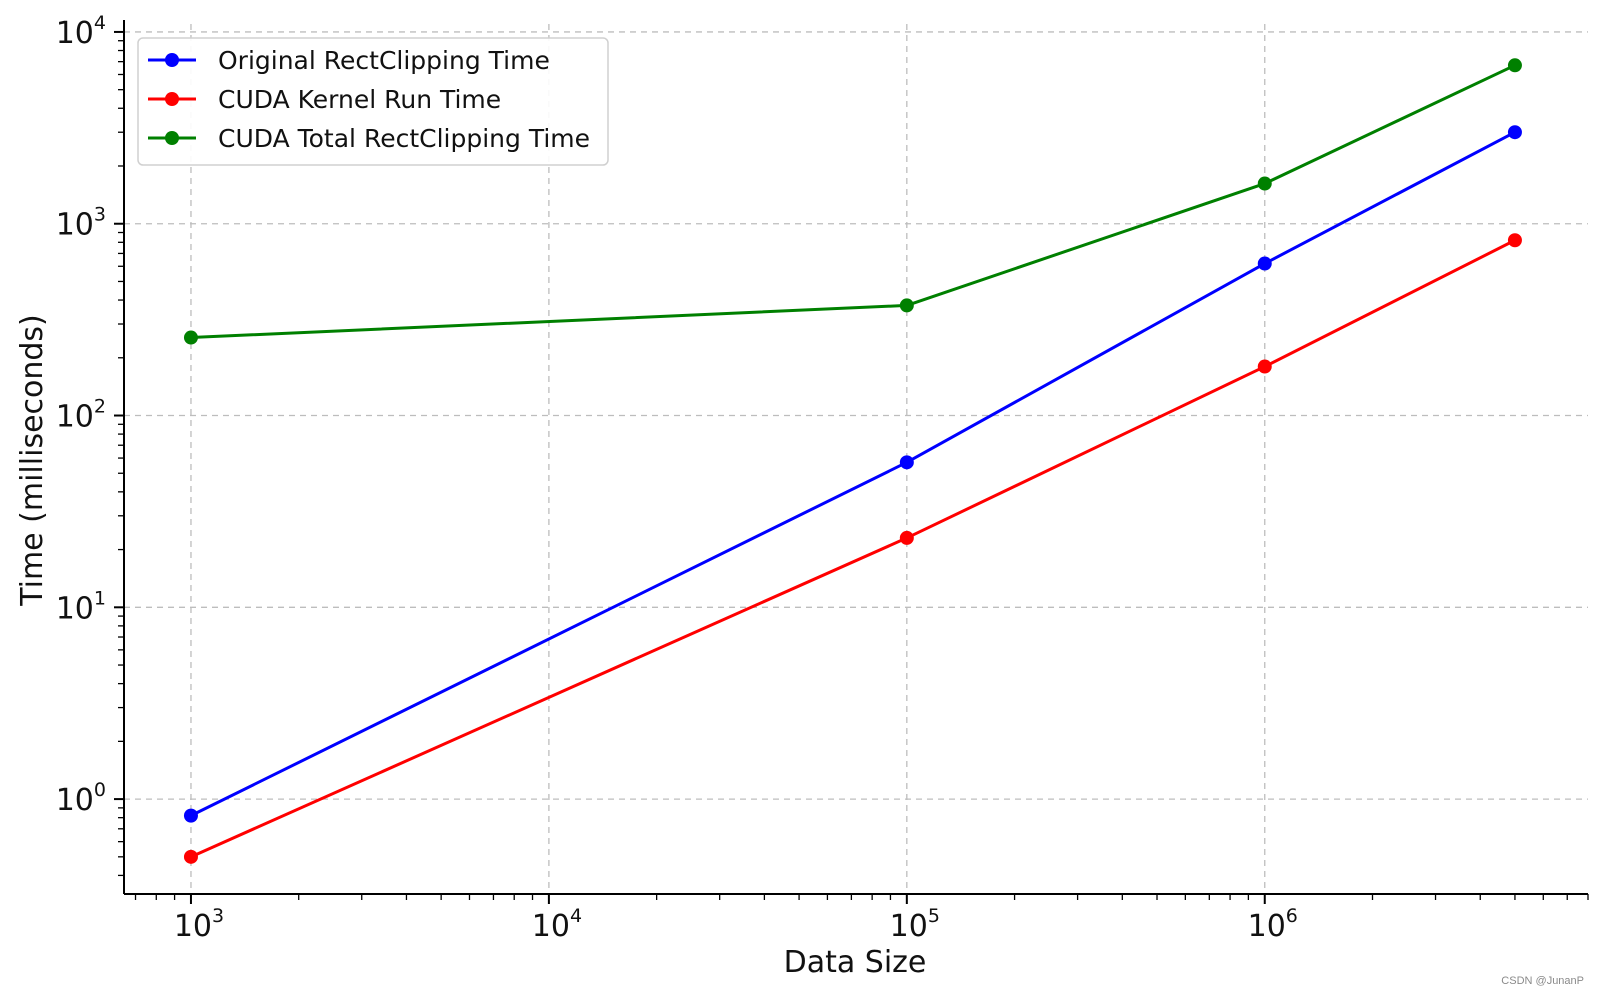  What do you see at coordinates (557, 924) in the screenshot?
I see `x-tick-label: 10⁴` at bounding box center [557, 924].